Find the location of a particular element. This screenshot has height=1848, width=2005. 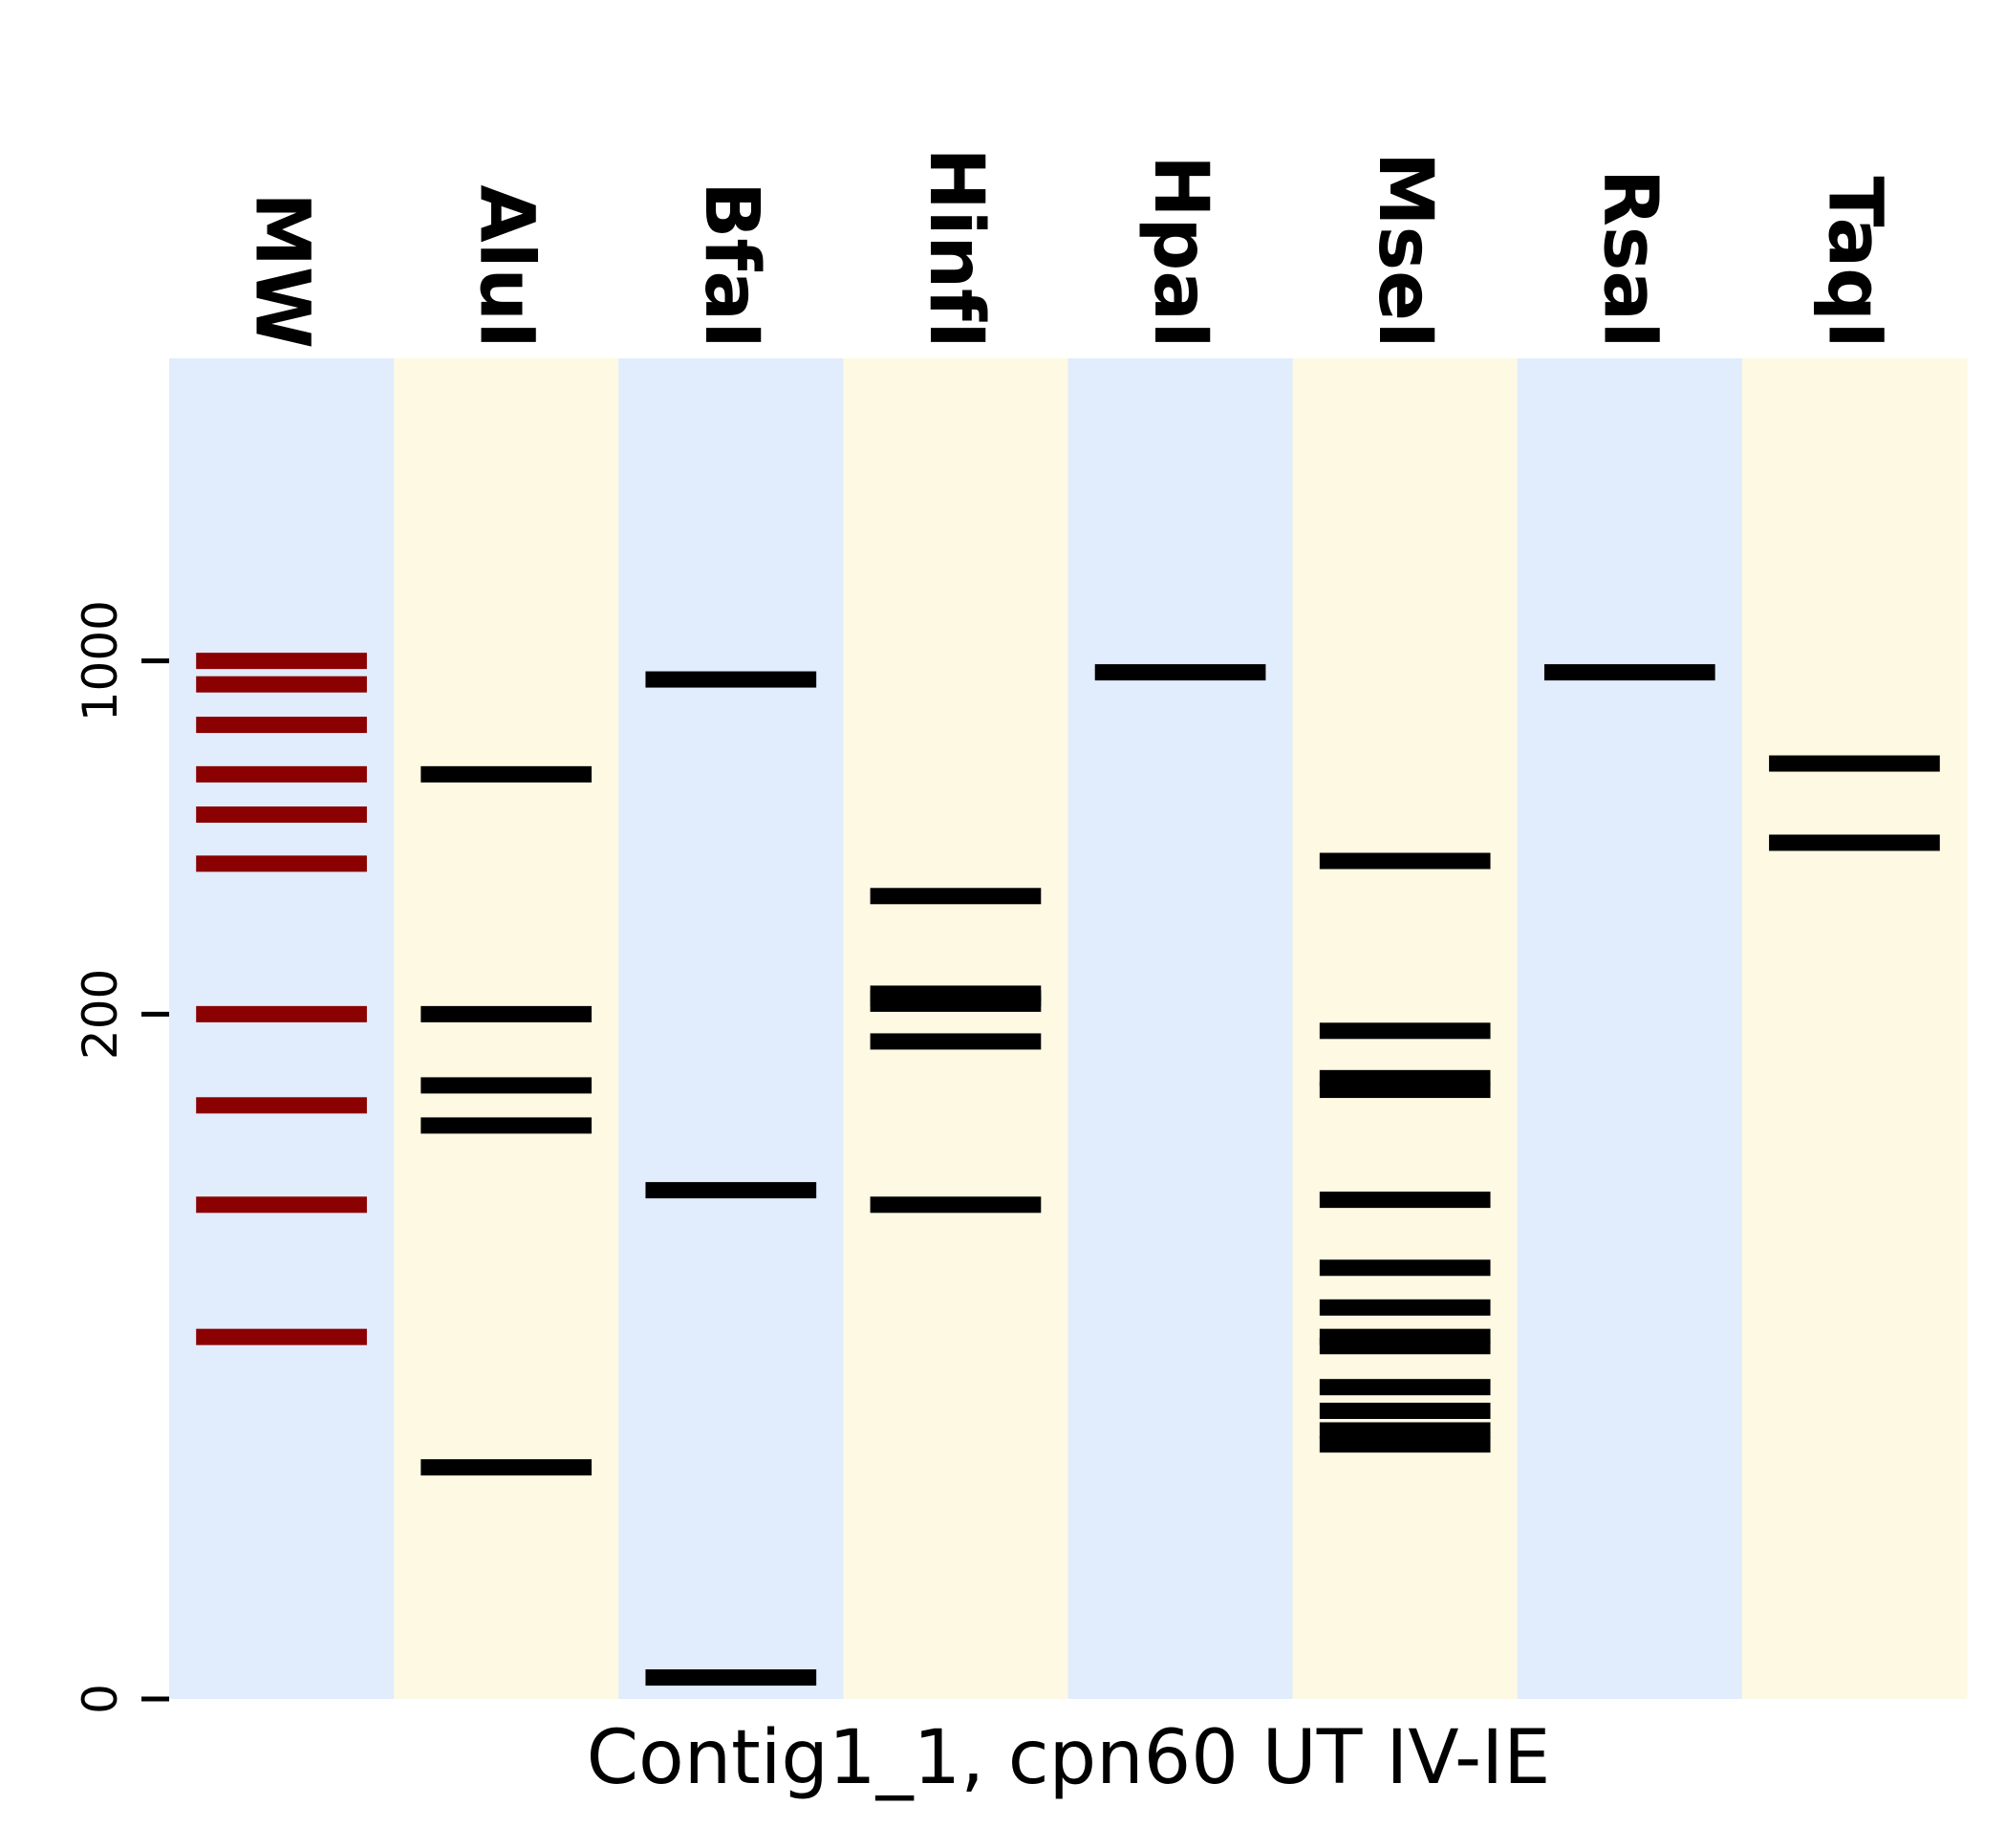

lane-hpai is located at coordinates (1180, 1028).